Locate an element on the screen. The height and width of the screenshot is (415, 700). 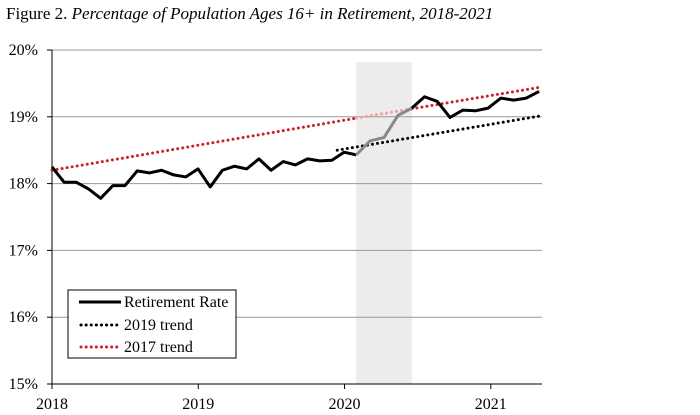
y-tick-label-18pct: 18% is located at coordinates (23, 184).